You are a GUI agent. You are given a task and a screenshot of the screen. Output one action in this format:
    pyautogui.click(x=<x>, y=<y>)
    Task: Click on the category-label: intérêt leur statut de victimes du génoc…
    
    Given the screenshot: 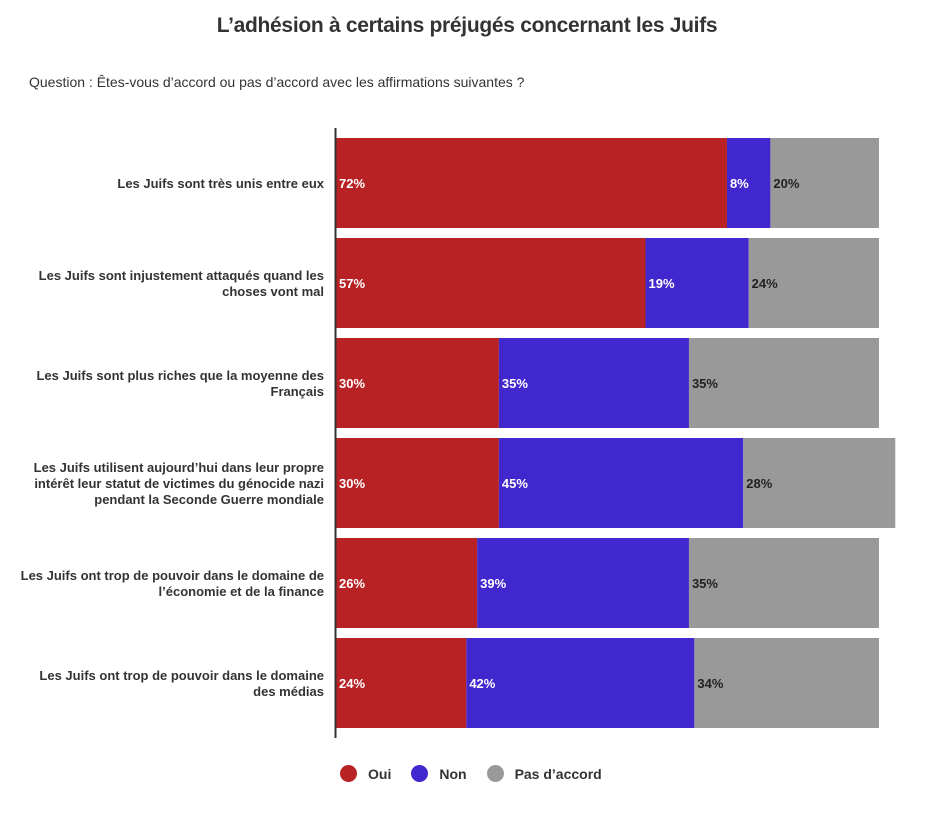 What is the action you would take?
    pyautogui.click(x=179, y=483)
    